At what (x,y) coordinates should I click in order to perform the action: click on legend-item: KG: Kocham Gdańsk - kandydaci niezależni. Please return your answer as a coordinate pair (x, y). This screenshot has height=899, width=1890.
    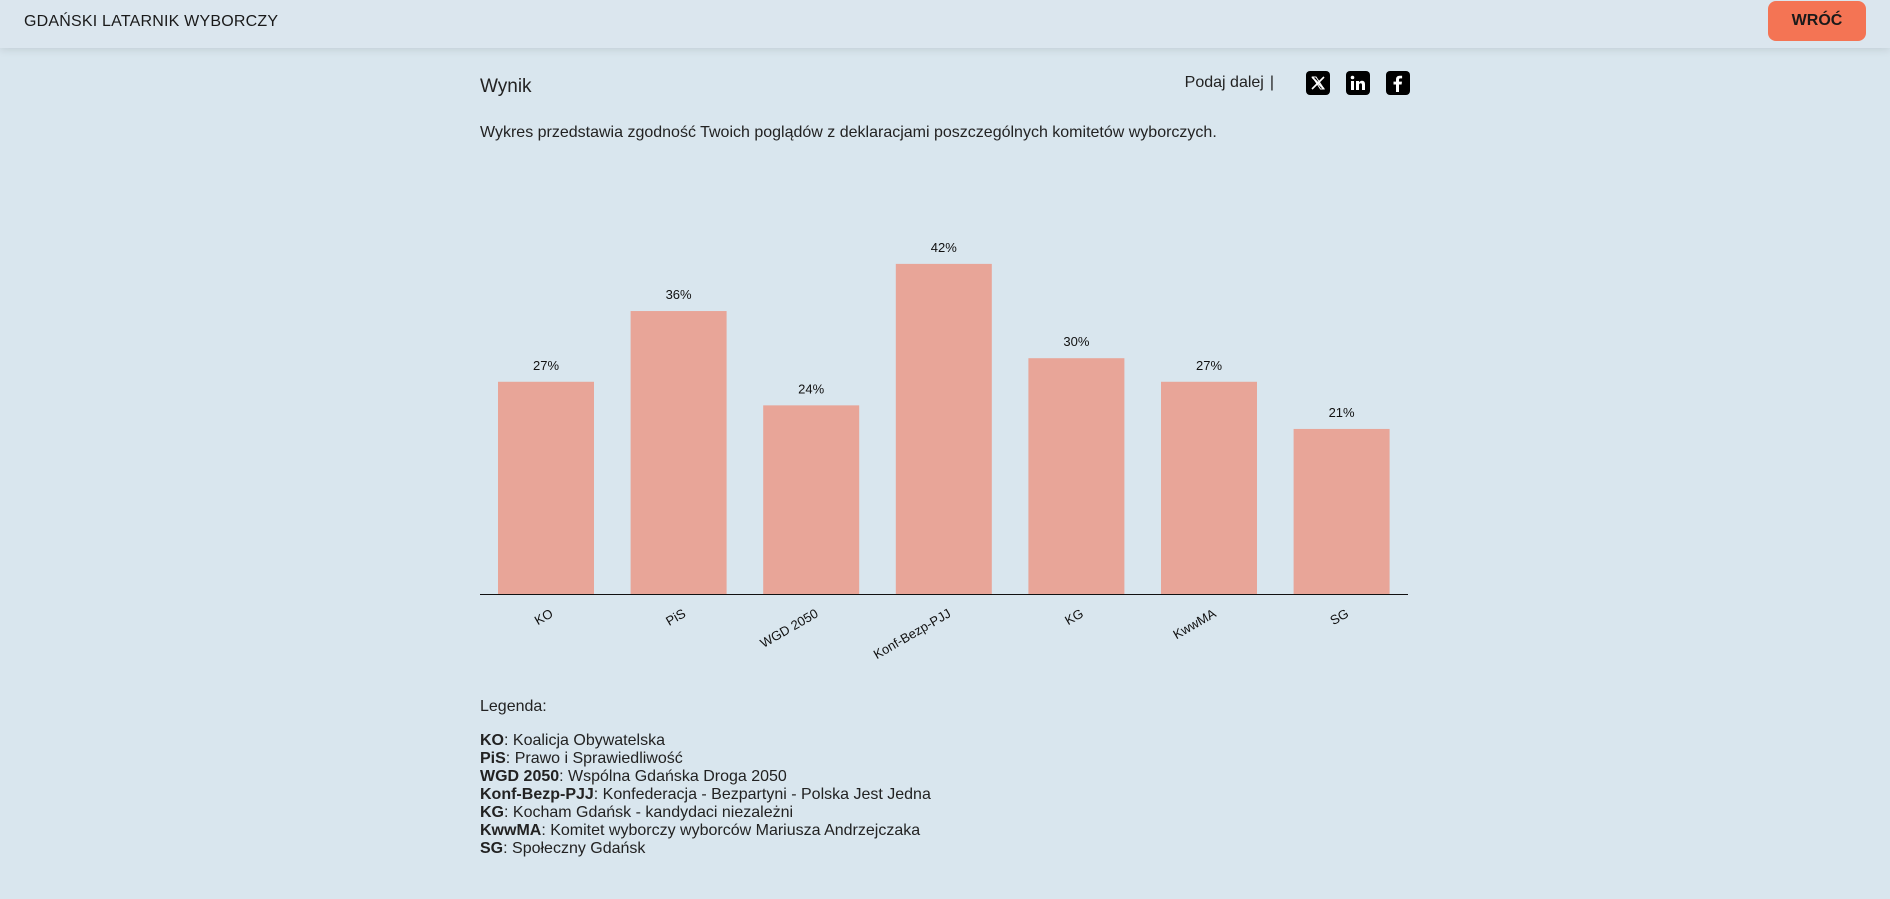
    Looking at the image, I should click on (705, 813).